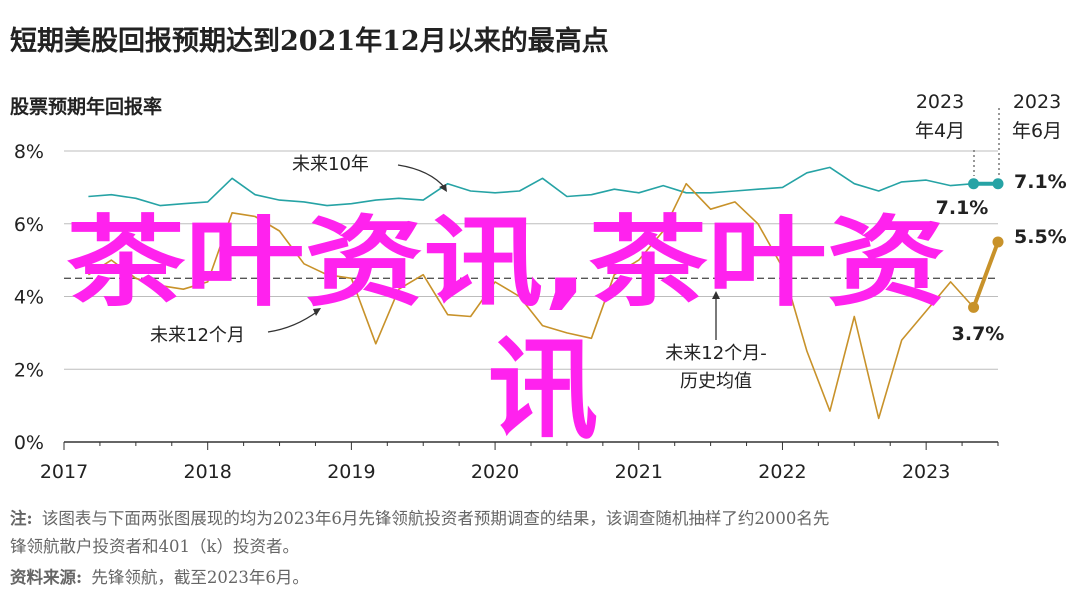  What do you see at coordinates (639, 472) in the screenshot?
I see `x-tick-label: 2021` at bounding box center [639, 472].